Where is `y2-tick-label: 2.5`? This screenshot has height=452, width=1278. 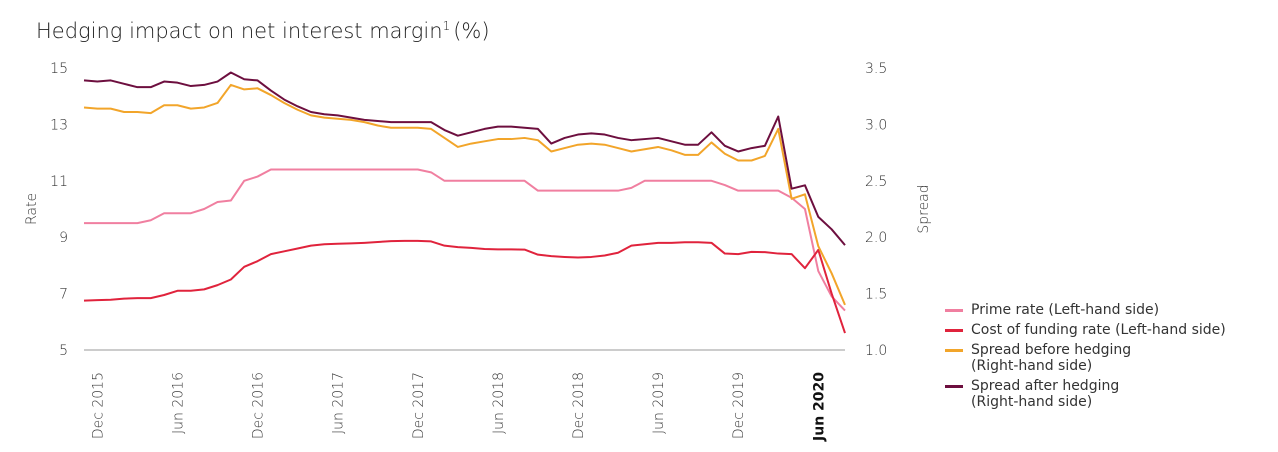 y2-tick-label: 2.5 is located at coordinates (876, 182).